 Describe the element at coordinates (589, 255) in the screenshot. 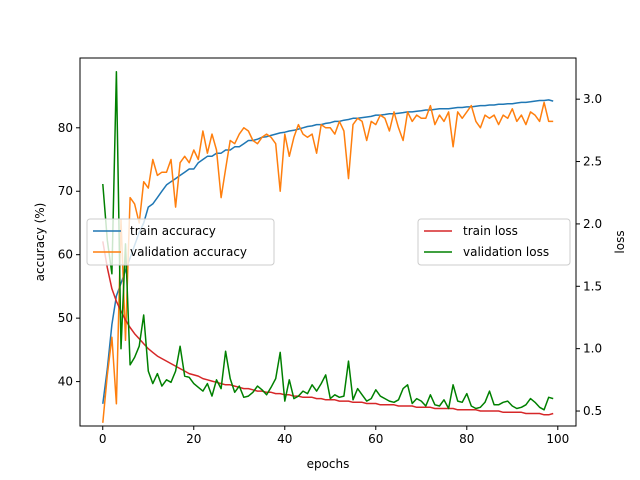

I see `y-axis-right-ticks: 0.5 1.0 1.5 2.0 2.5 3.0` at that location.